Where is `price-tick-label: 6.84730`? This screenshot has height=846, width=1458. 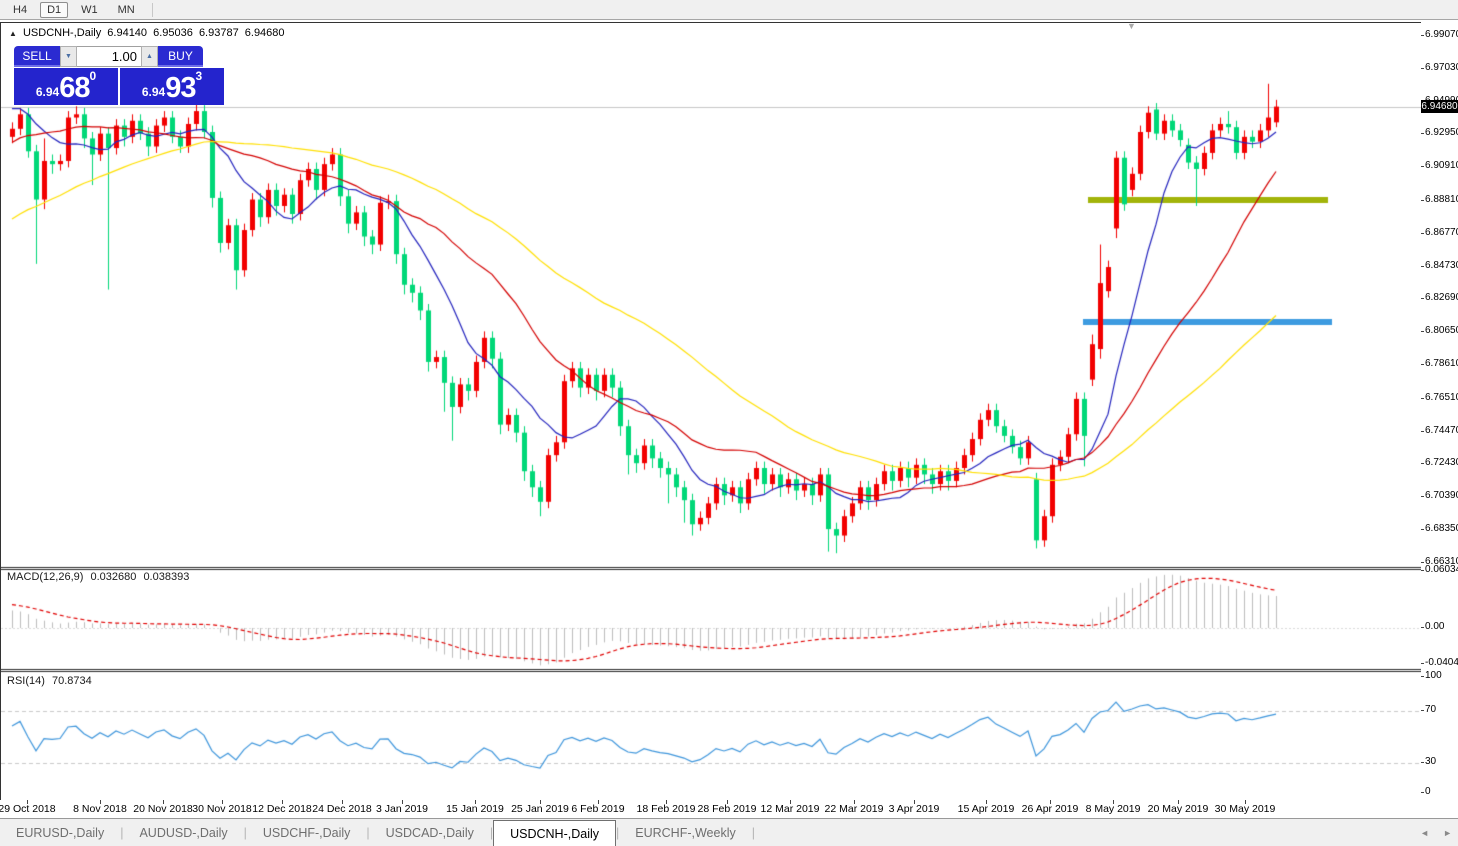
price-tick-label: 6.84730 is located at coordinates (1441, 265).